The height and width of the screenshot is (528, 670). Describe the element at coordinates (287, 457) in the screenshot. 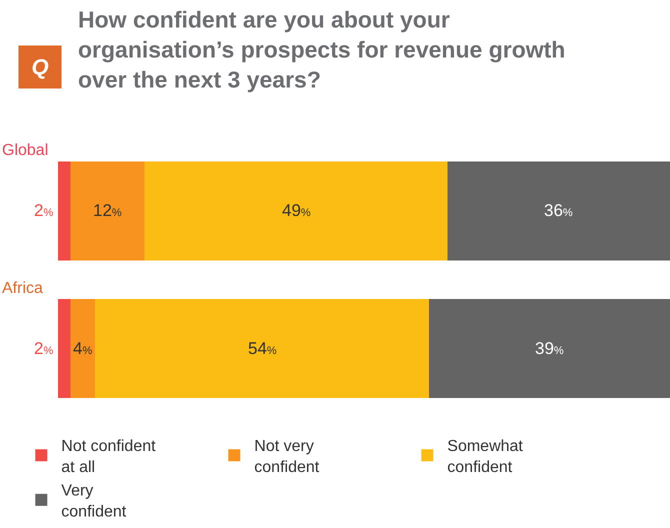

I see `legend-label: Not very confident` at that location.